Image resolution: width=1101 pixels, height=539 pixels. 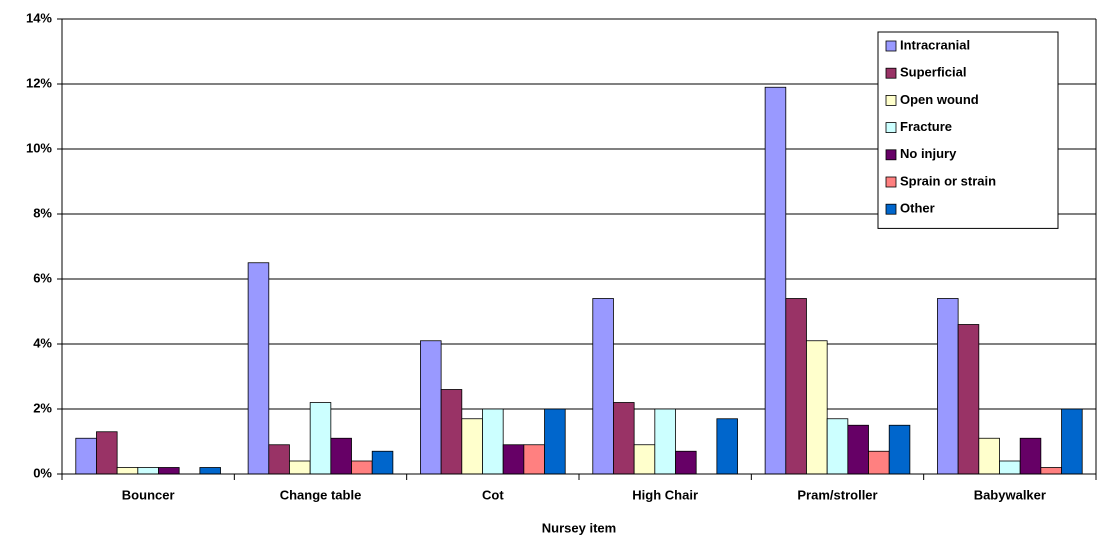 What do you see at coordinates (321, 494) in the screenshot?
I see `x-tick-label: Change table` at bounding box center [321, 494].